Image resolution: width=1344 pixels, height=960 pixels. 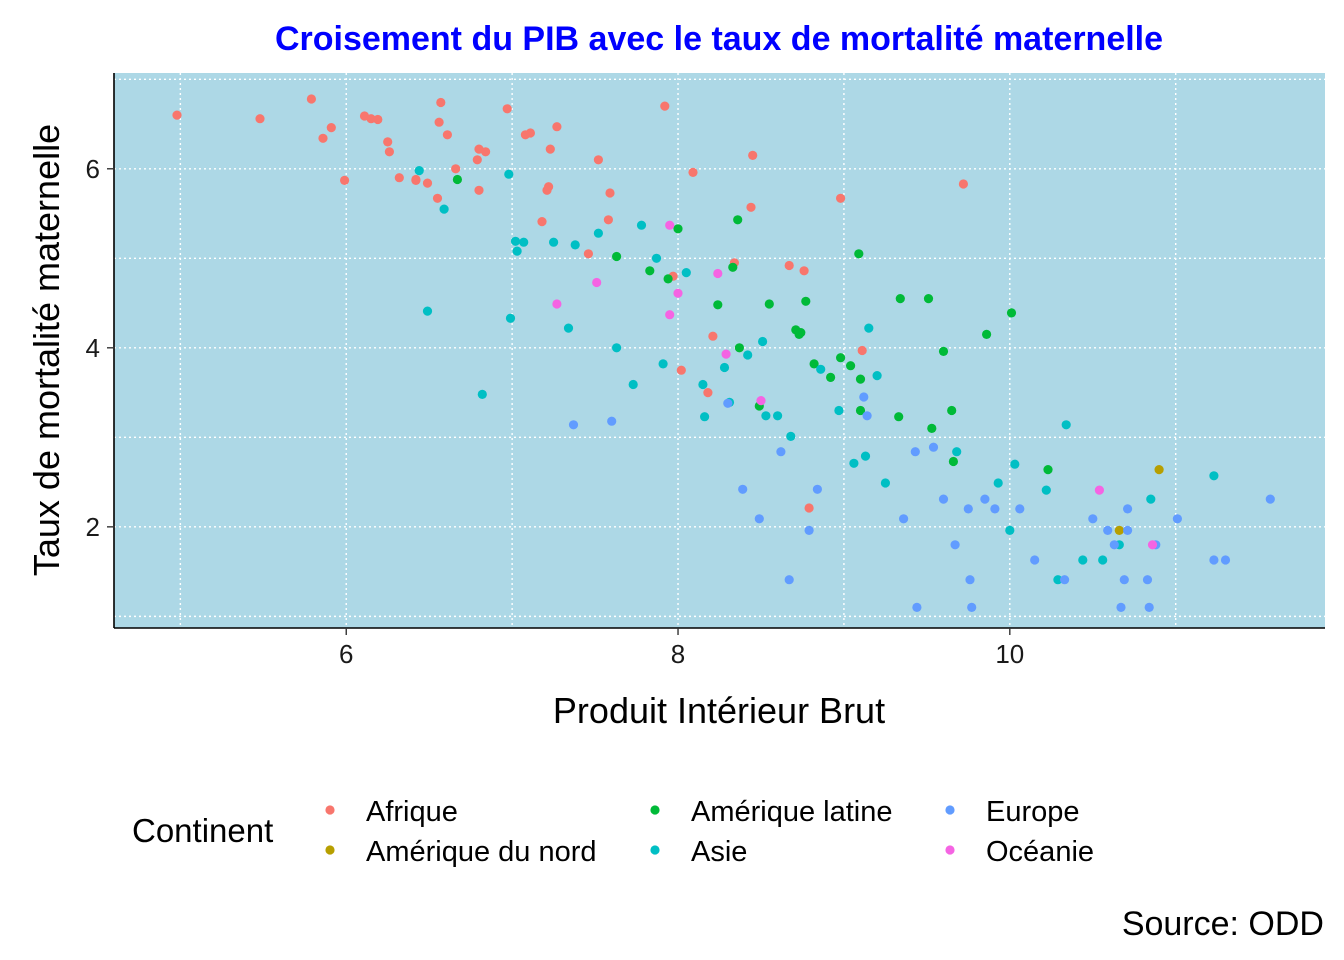 What do you see at coordinates (678, 654) in the screenshot?
I see `x-tick-label: 8` at bounding box center [678, 654].